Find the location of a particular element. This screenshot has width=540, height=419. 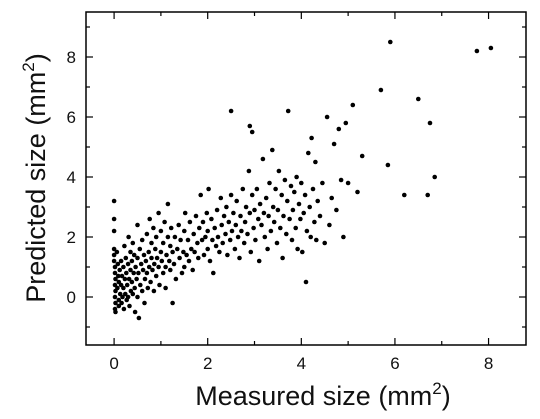

y-tick-label: 2 is located at coordinates (71, 237).